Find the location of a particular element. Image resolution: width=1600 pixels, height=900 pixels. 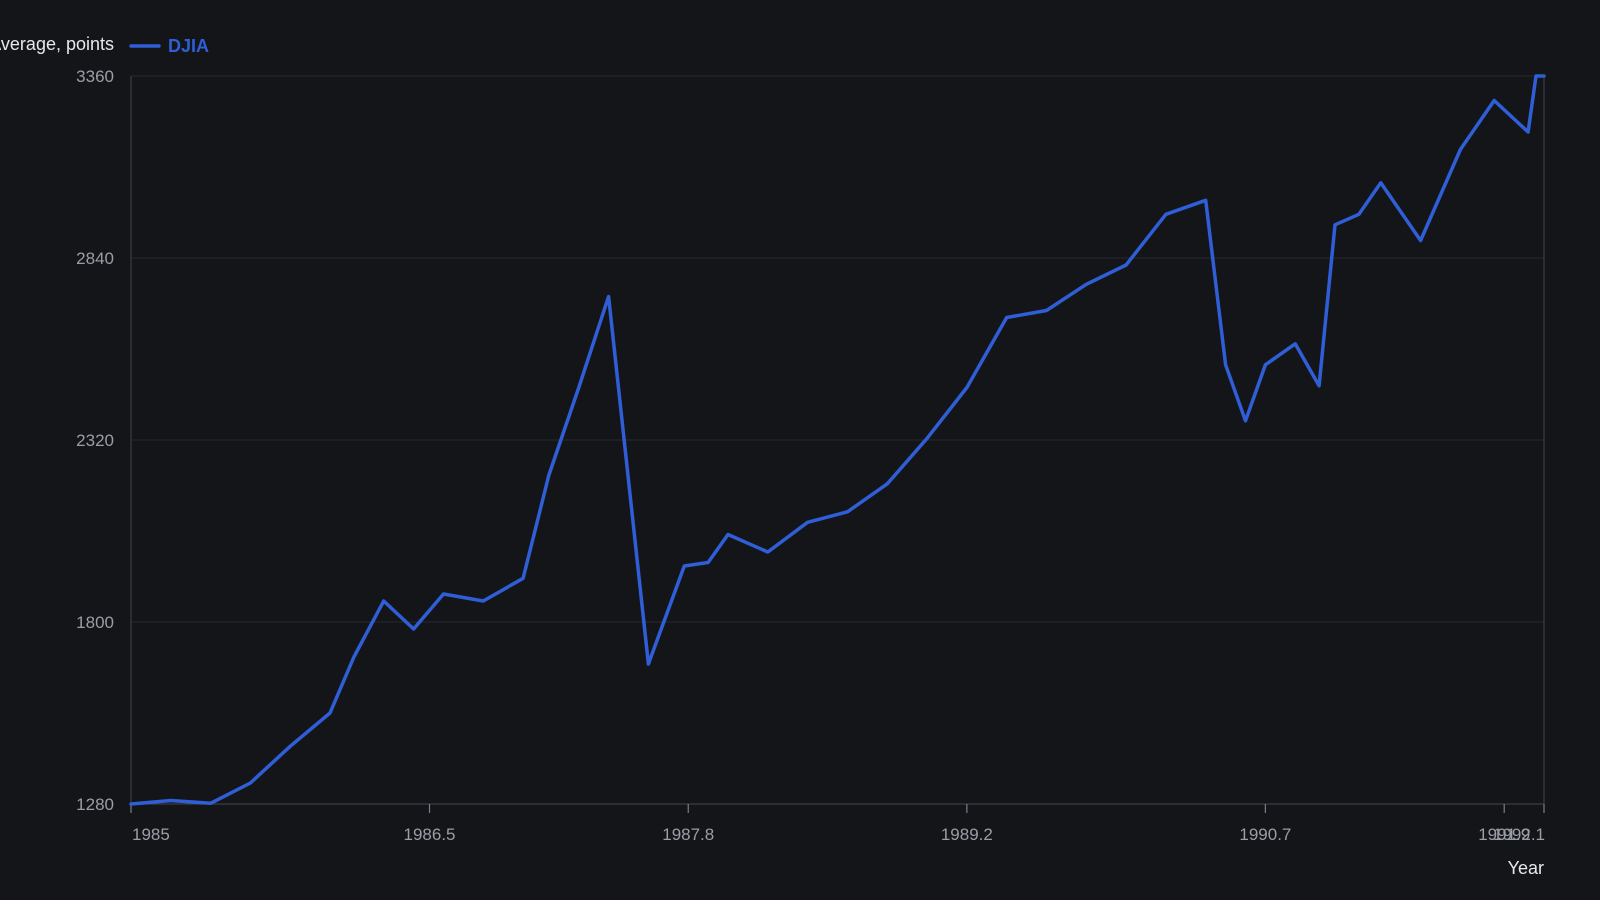

x-tick-label-1992.1: 1992.1 is located at coordinates (1519, 834).